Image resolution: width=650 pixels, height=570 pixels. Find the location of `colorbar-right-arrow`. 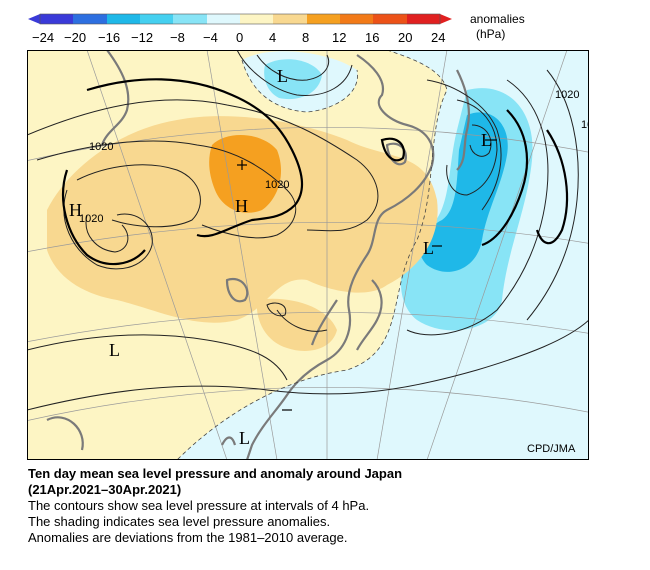

colorbar-right-arrow is located at coordinates (446, 19).